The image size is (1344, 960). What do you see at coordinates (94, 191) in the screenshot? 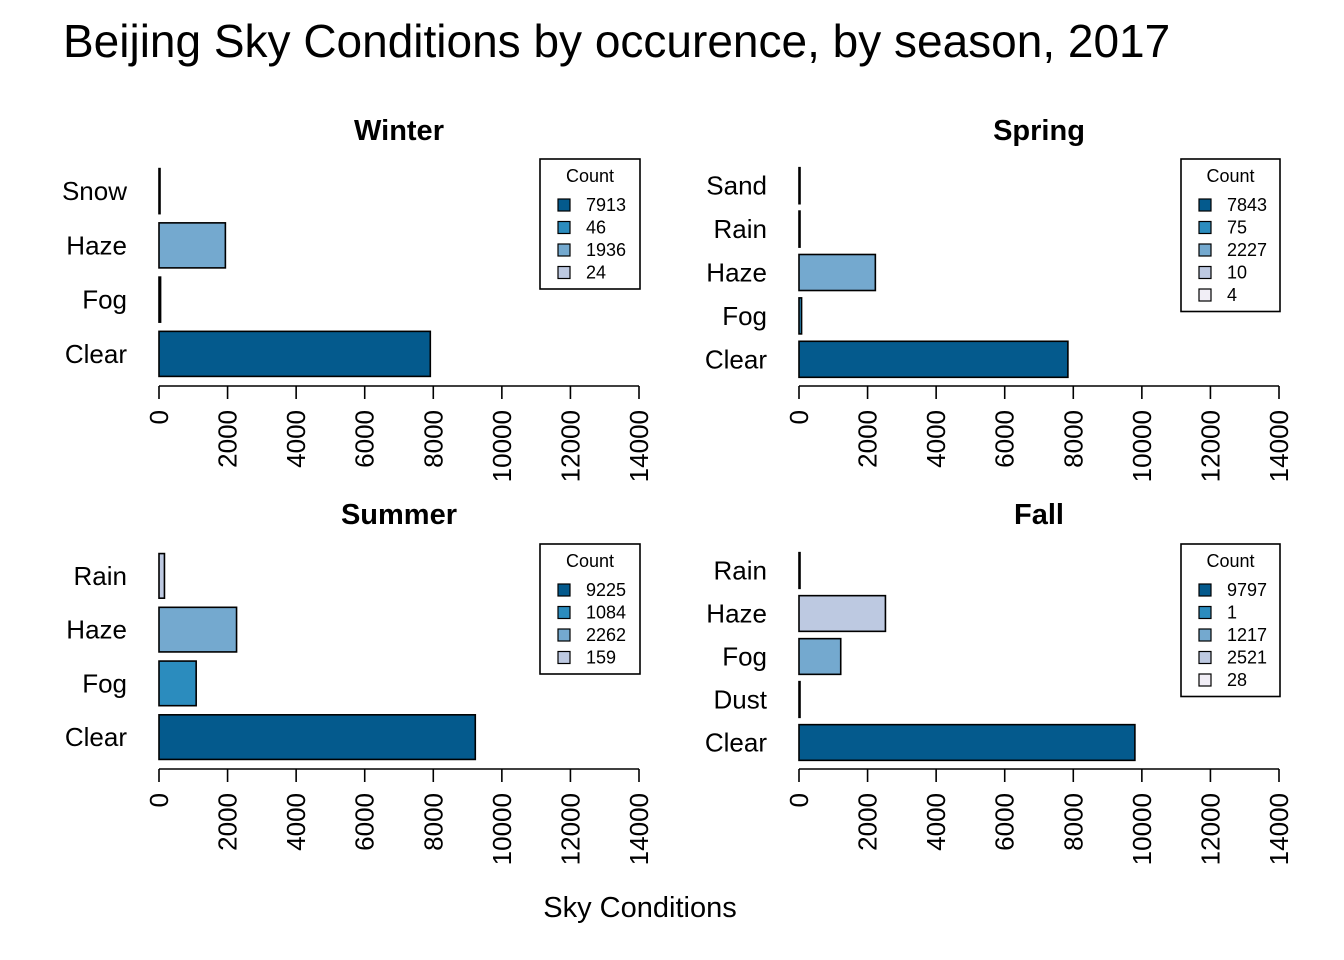
I see `category-label: Snow` at bounding box center [94, 191].